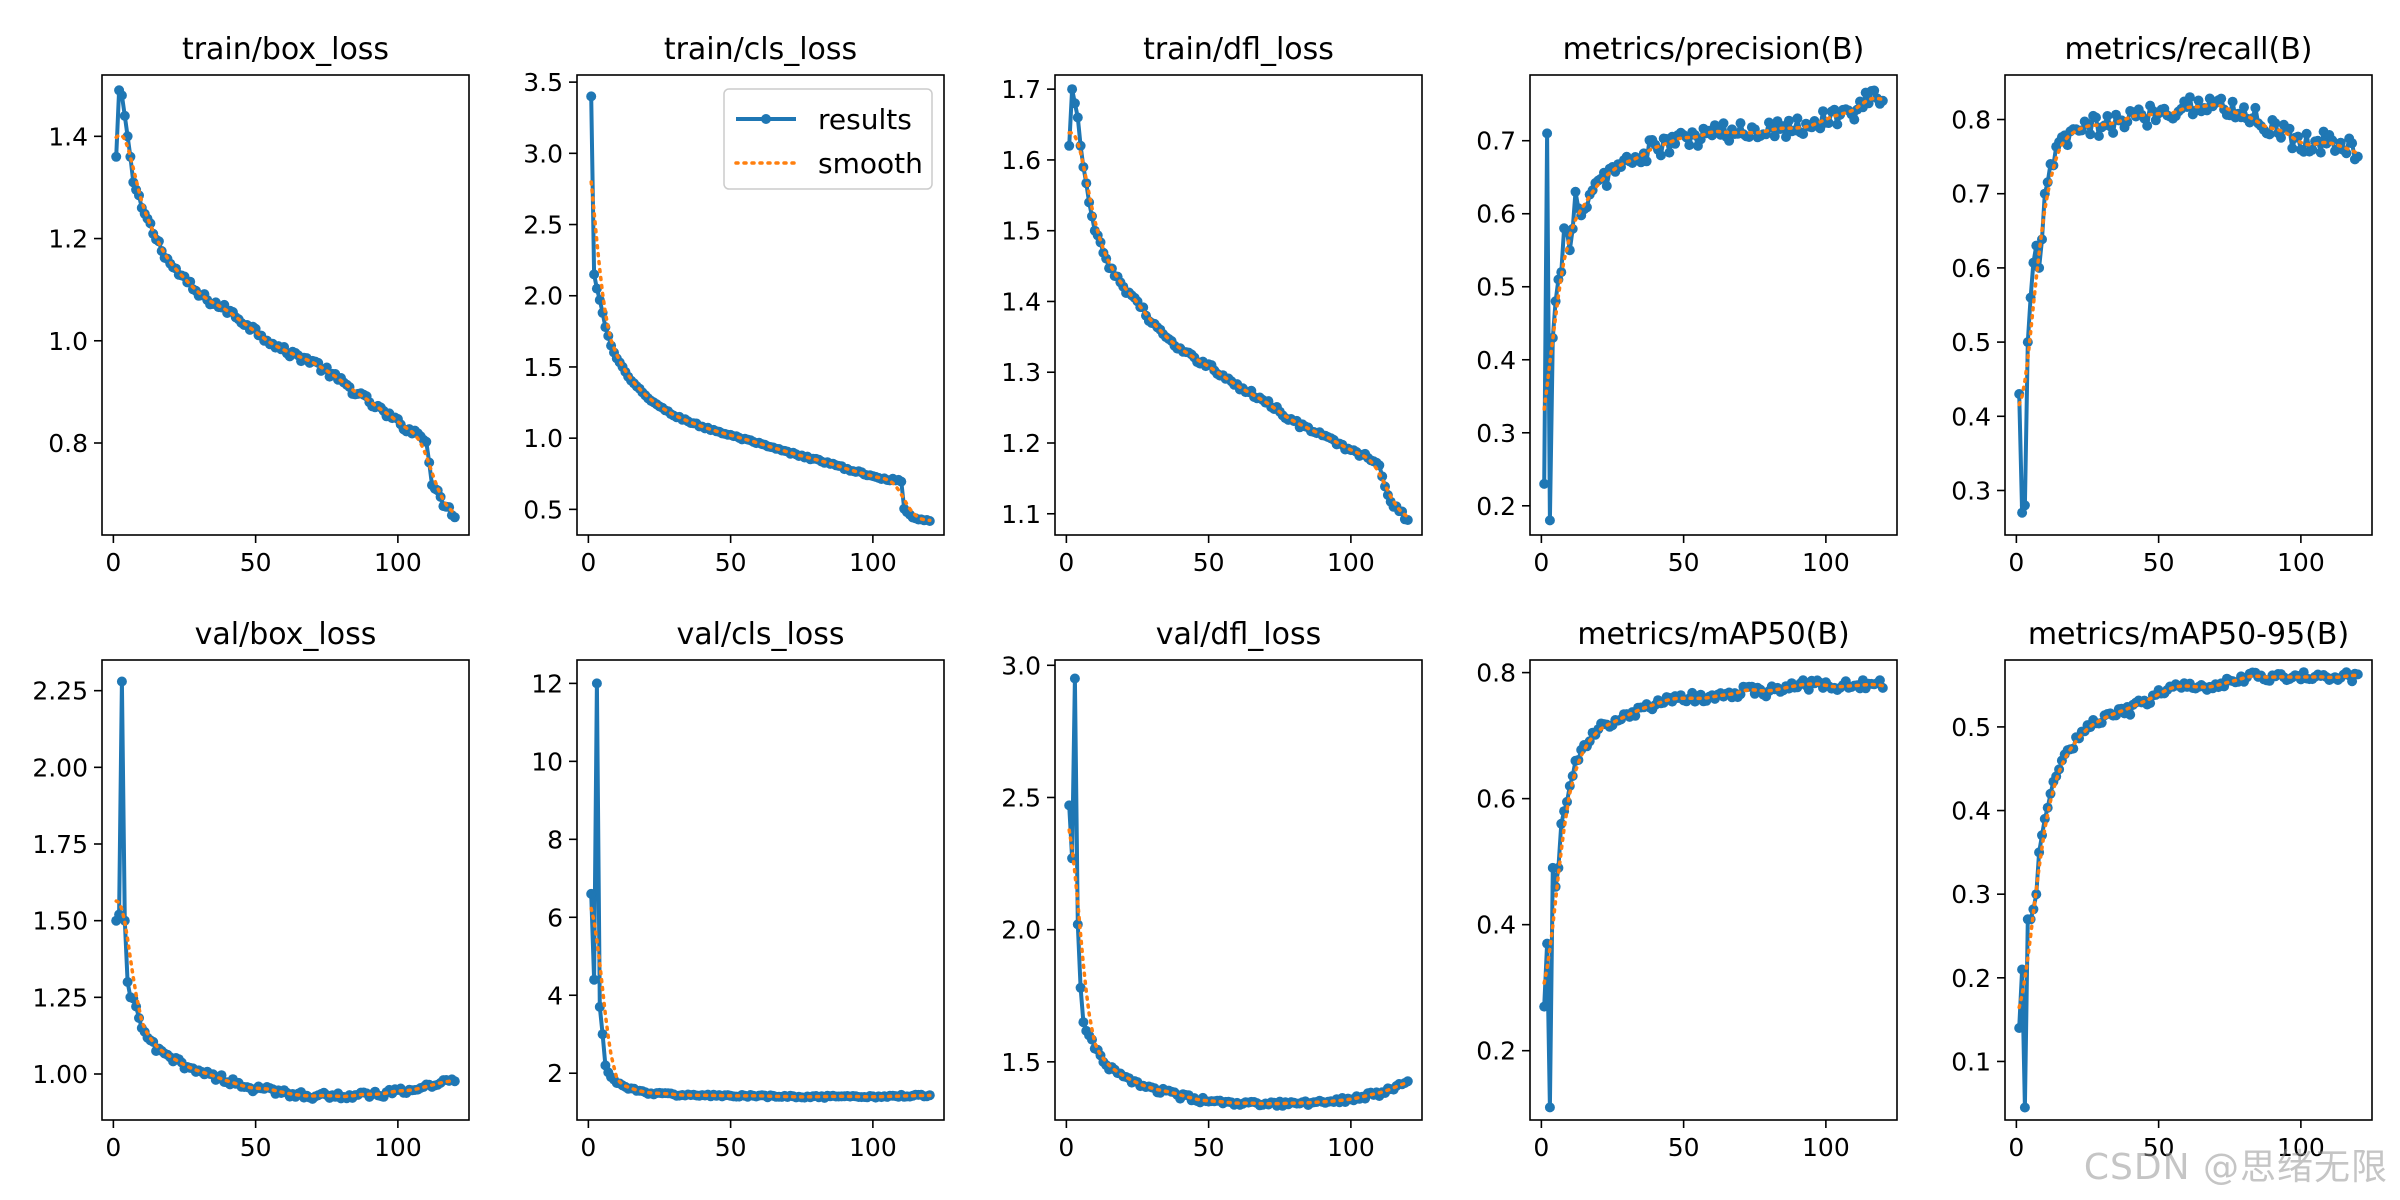 The width and height of the screenshot is (2400, 1200). Describe the element at coordinates (1496, 214) in the screenshot. I see `chart-3-ytick-label: 0.6` at that location.